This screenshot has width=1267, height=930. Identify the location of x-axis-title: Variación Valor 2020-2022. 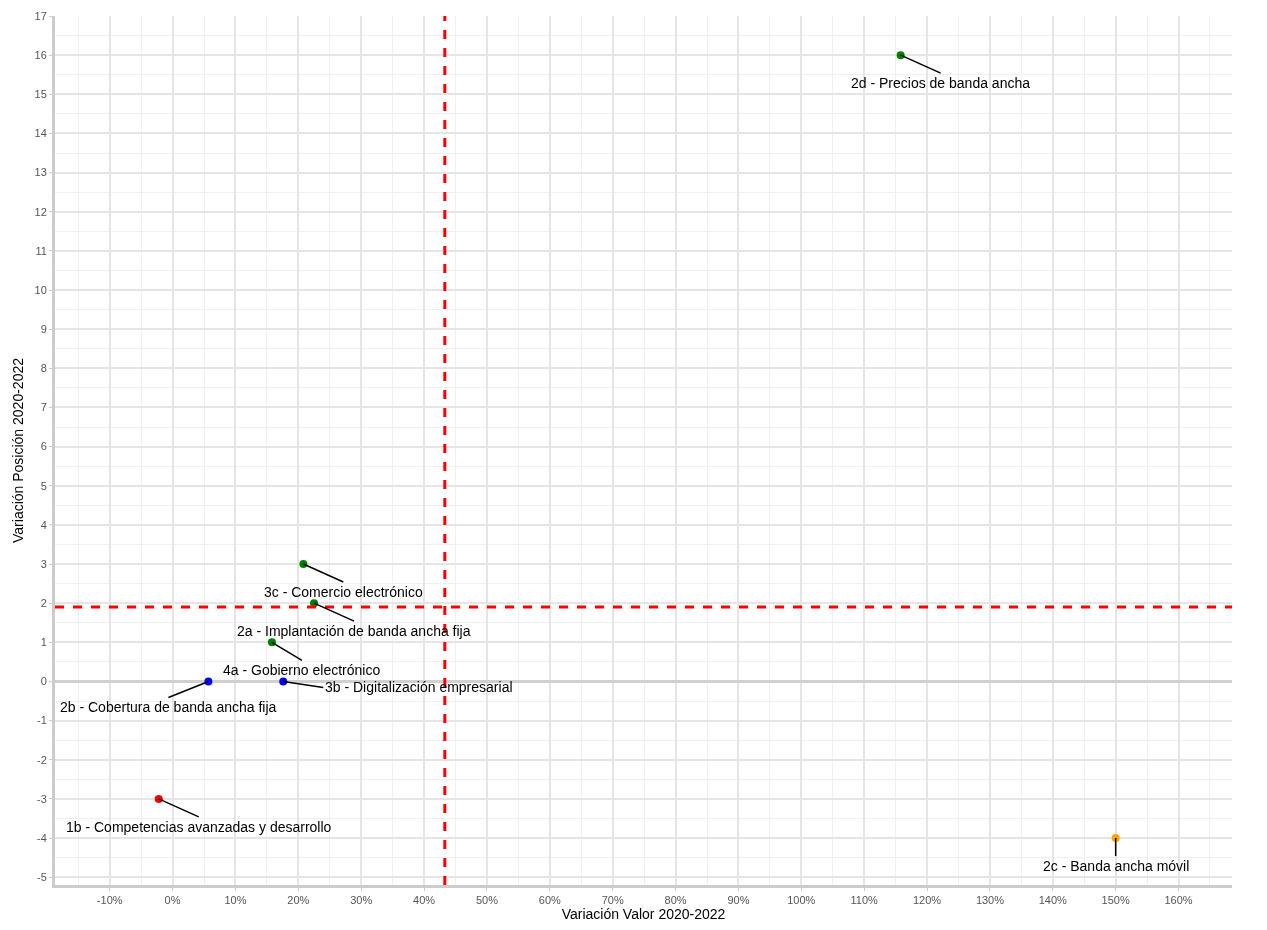
(643, 914).